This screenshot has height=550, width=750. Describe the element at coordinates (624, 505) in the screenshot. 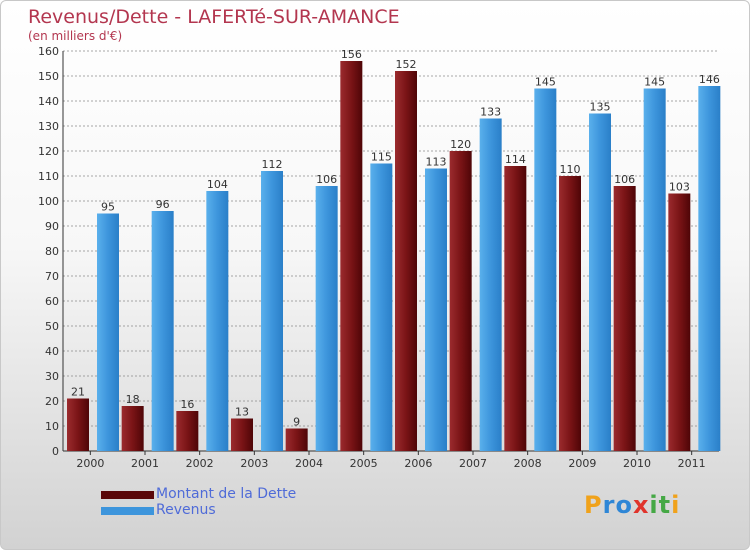

I see `logo-letter: o` at that location.